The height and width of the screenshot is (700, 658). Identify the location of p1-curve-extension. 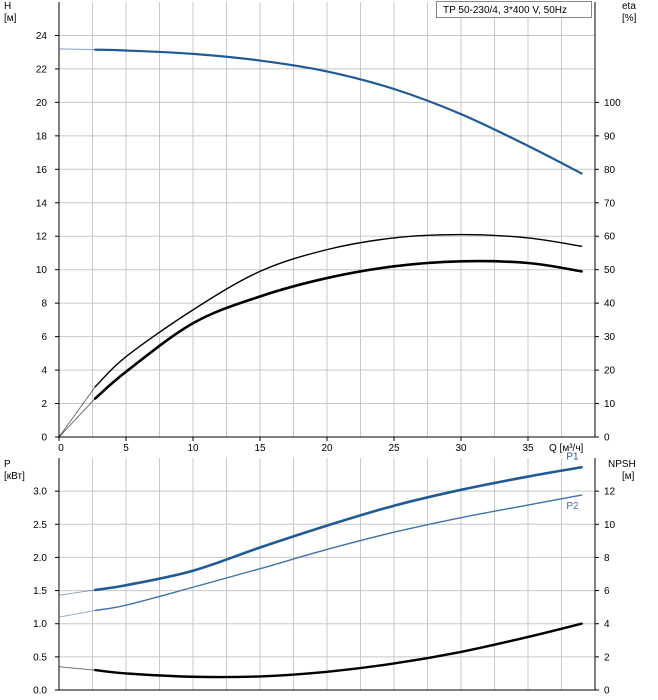
(77, 592).